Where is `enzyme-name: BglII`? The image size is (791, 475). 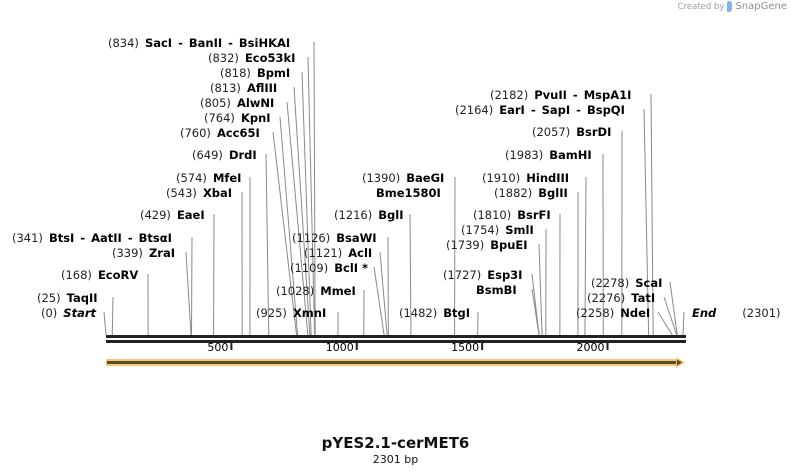 enzyme-name: BglII is located at coordinates (553, 193).